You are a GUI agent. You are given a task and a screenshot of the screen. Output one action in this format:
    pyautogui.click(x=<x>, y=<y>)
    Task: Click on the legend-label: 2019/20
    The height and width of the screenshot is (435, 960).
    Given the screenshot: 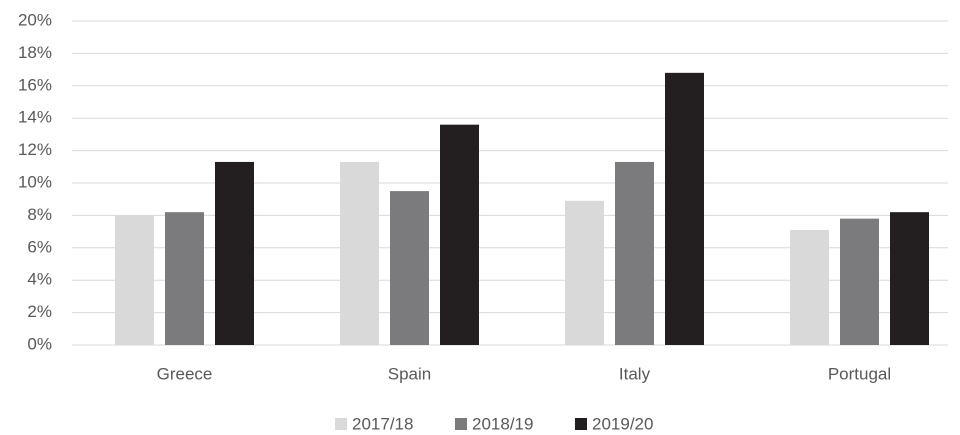 What is the action you would take?
    pyautogui.click(x=622, y=423)
    